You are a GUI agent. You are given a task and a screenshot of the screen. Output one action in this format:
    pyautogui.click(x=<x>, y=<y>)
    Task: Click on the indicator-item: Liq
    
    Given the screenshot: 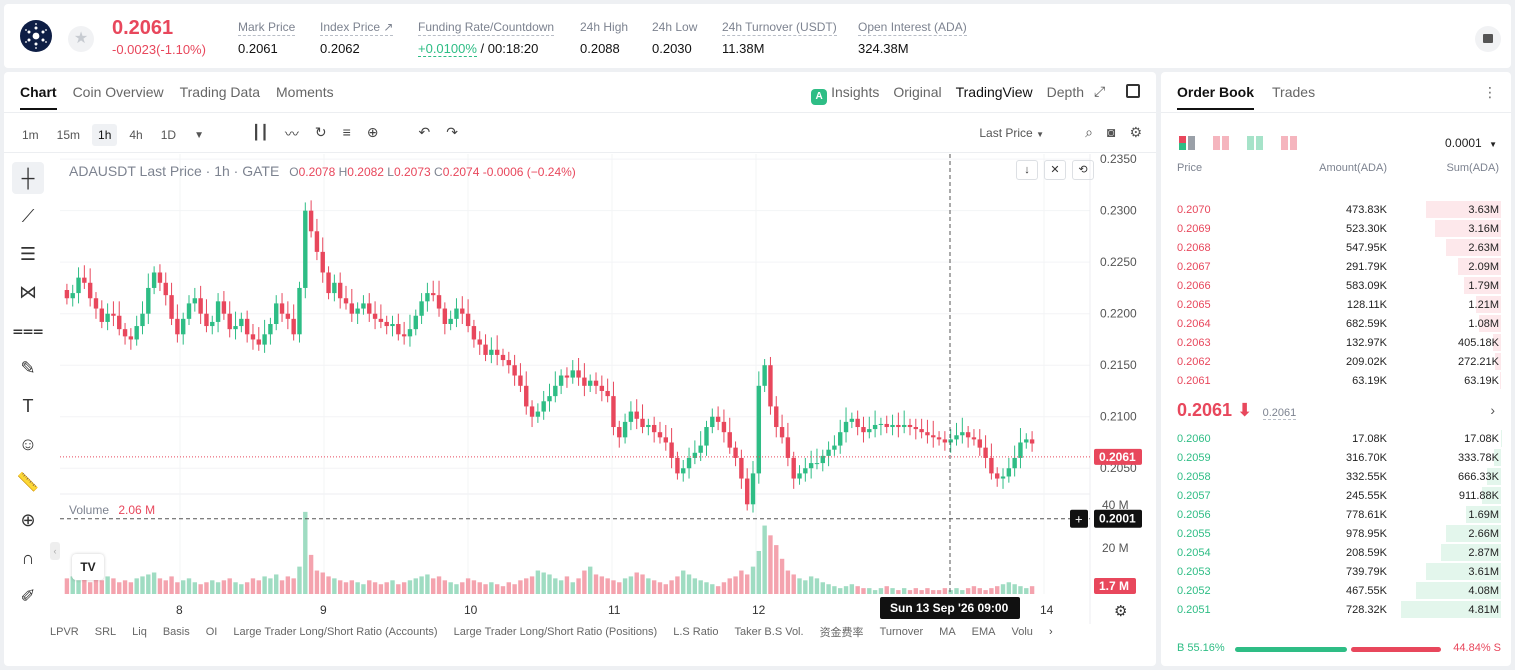 What is the action you would take?
    pyautogui.click(x=139, y=632)
    